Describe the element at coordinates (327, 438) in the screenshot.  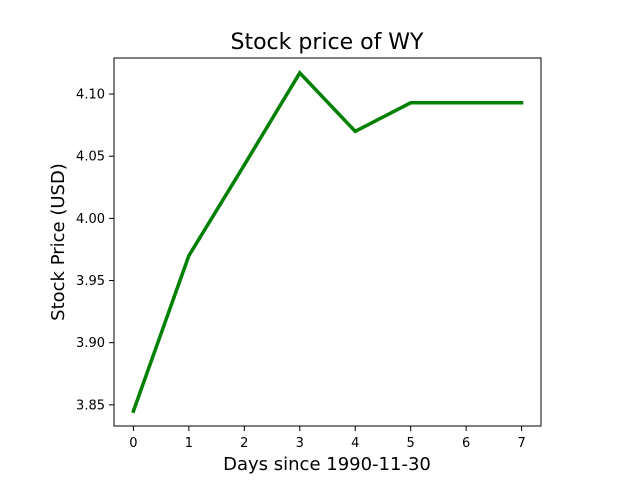
I see `x-axis-ticks: 0 1 2 3 4 5 6 7` at that location.